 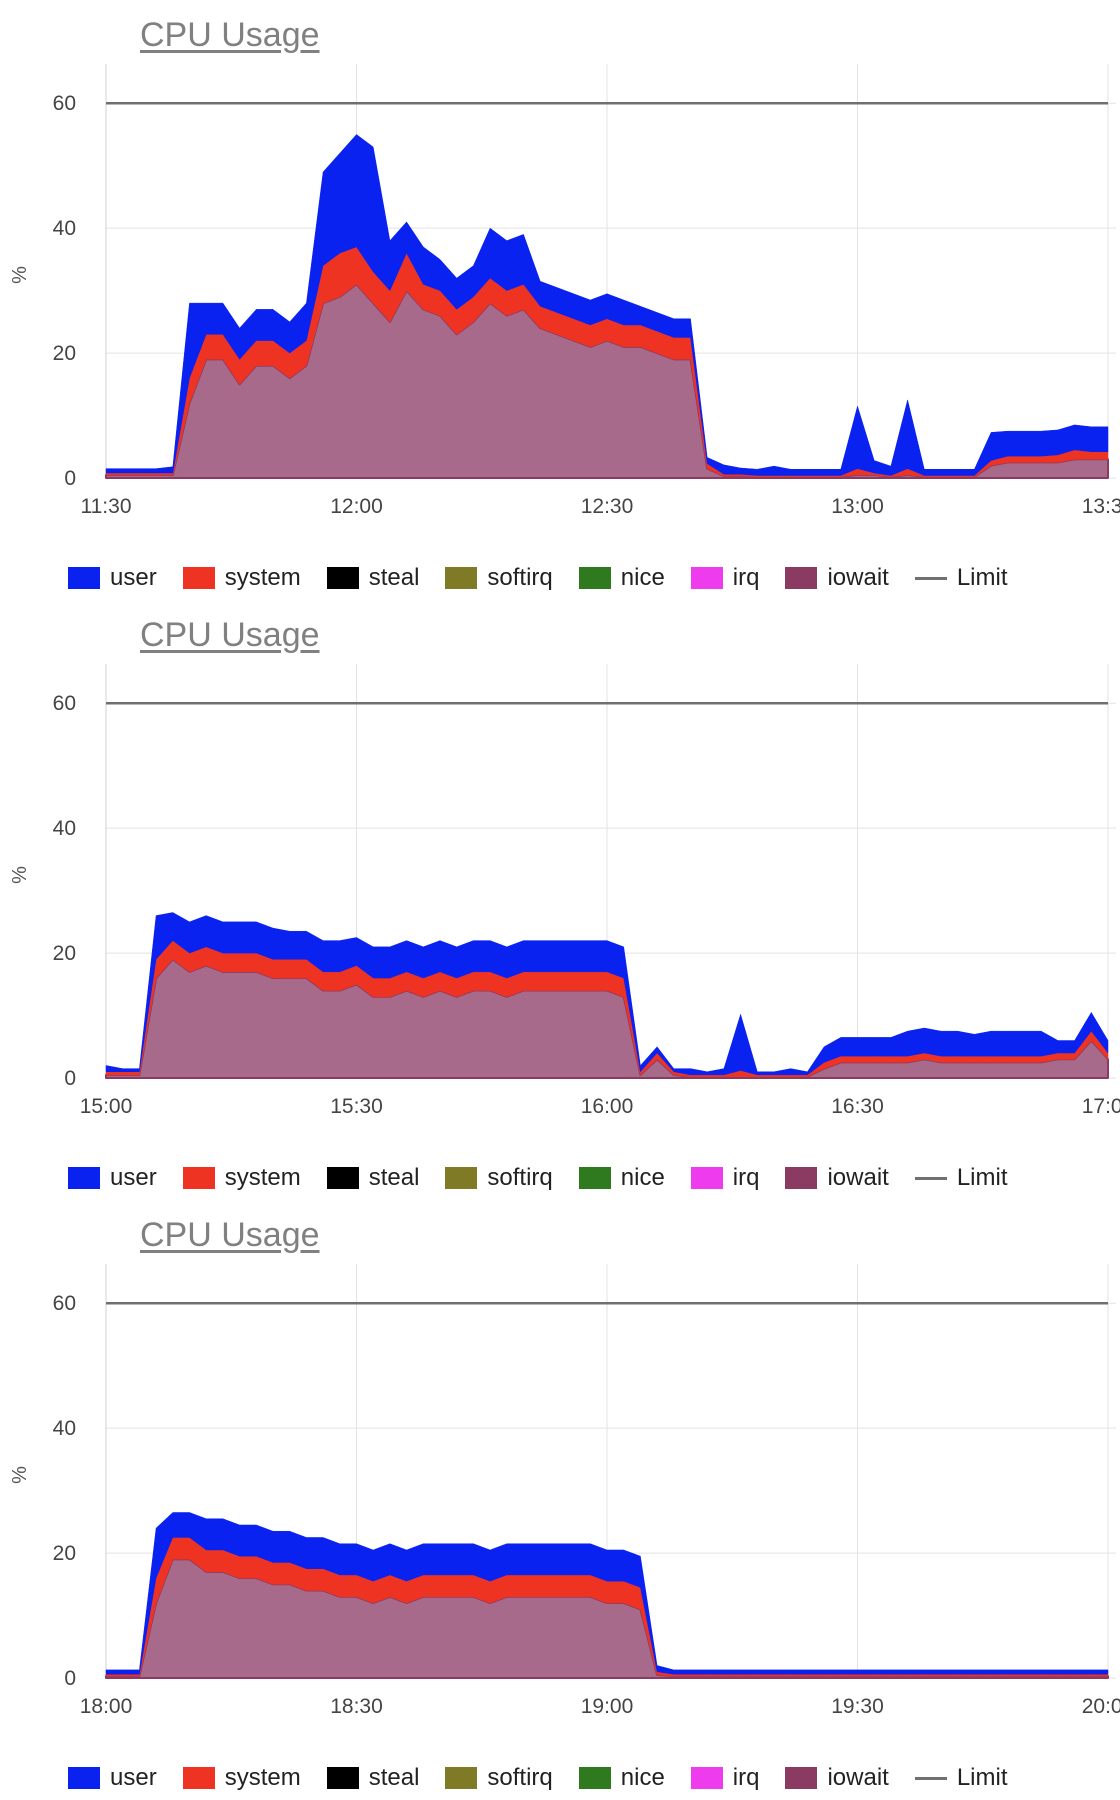 What do you see at coordinates (607, 1706) in the screenshot?
I see `x-tick-label: 19:00` at bounding box center [607, 1706].